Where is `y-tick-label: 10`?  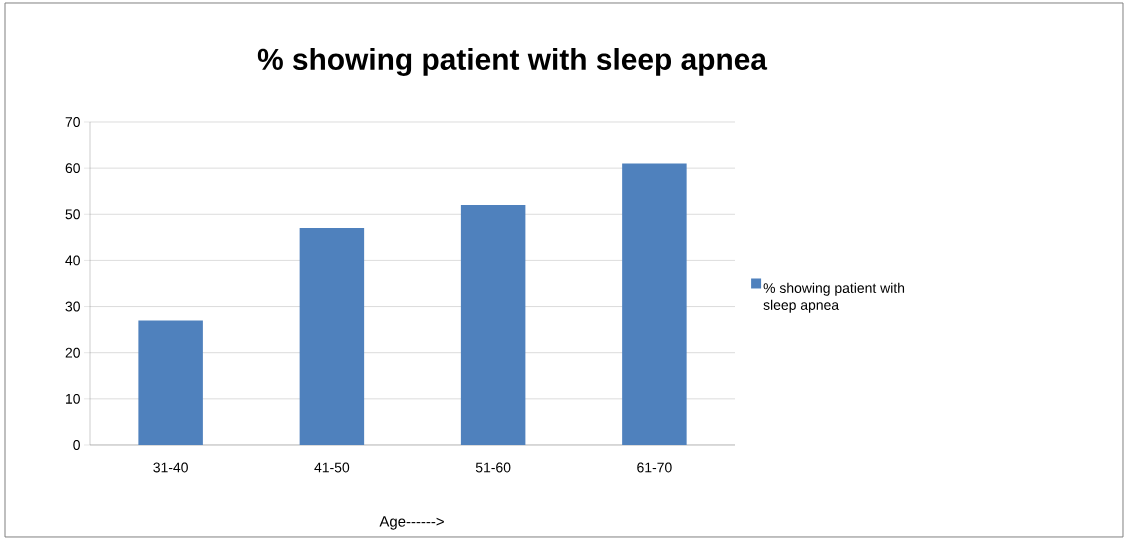
y-tick-label: 10 is located at coordinates (73, 398).